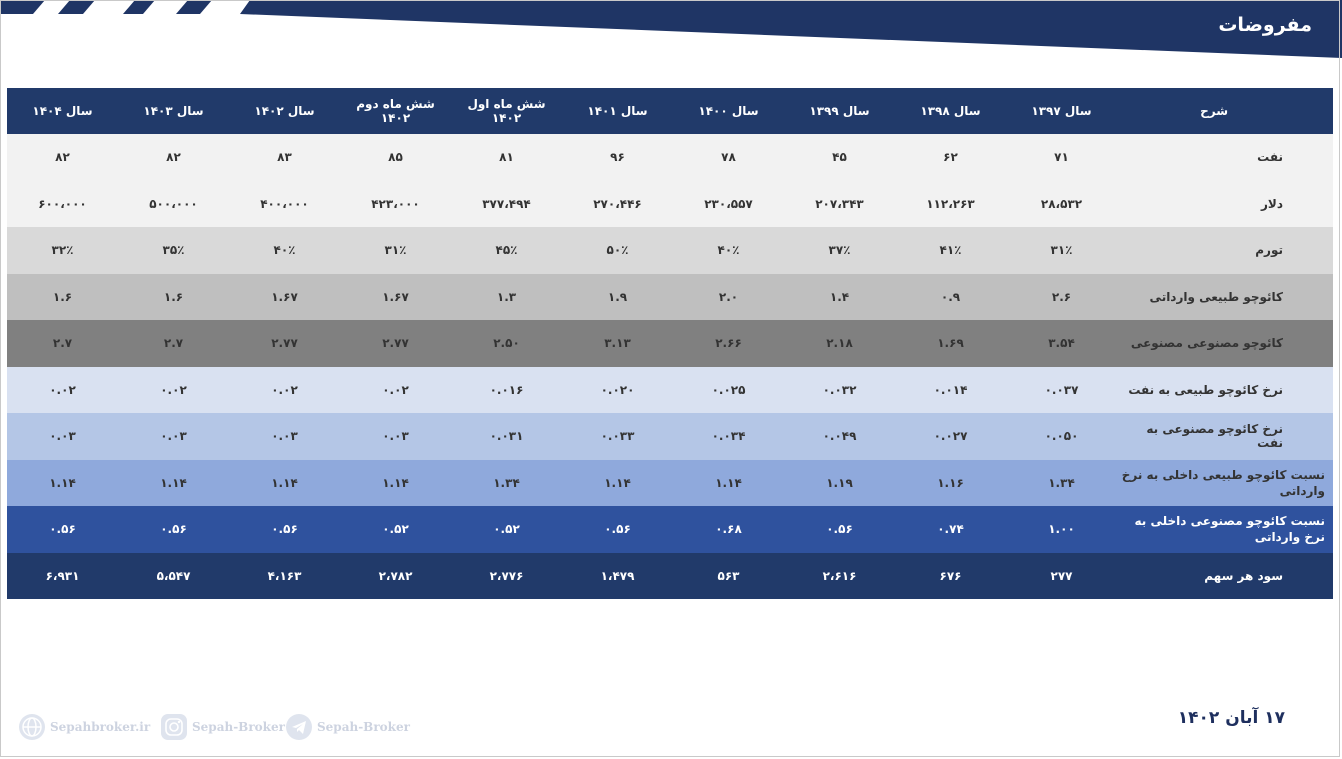 The width and height of the screenshot is (1342, 759). Describe the element at coordinates (173, 111) in the screenshot. I see `column-header: سال ۱۴۰۳` at that location.